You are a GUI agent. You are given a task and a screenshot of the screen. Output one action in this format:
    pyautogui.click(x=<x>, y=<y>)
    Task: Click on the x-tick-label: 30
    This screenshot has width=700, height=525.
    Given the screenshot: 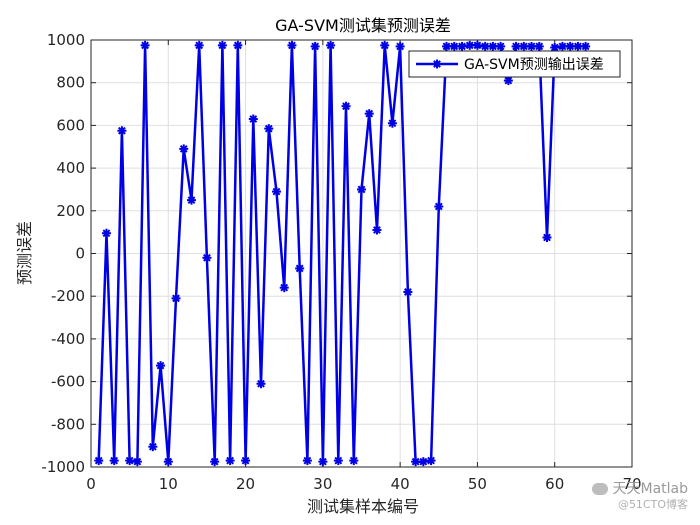 What is the action you would take?
    pyautogui.click(x=322, y=484)
    